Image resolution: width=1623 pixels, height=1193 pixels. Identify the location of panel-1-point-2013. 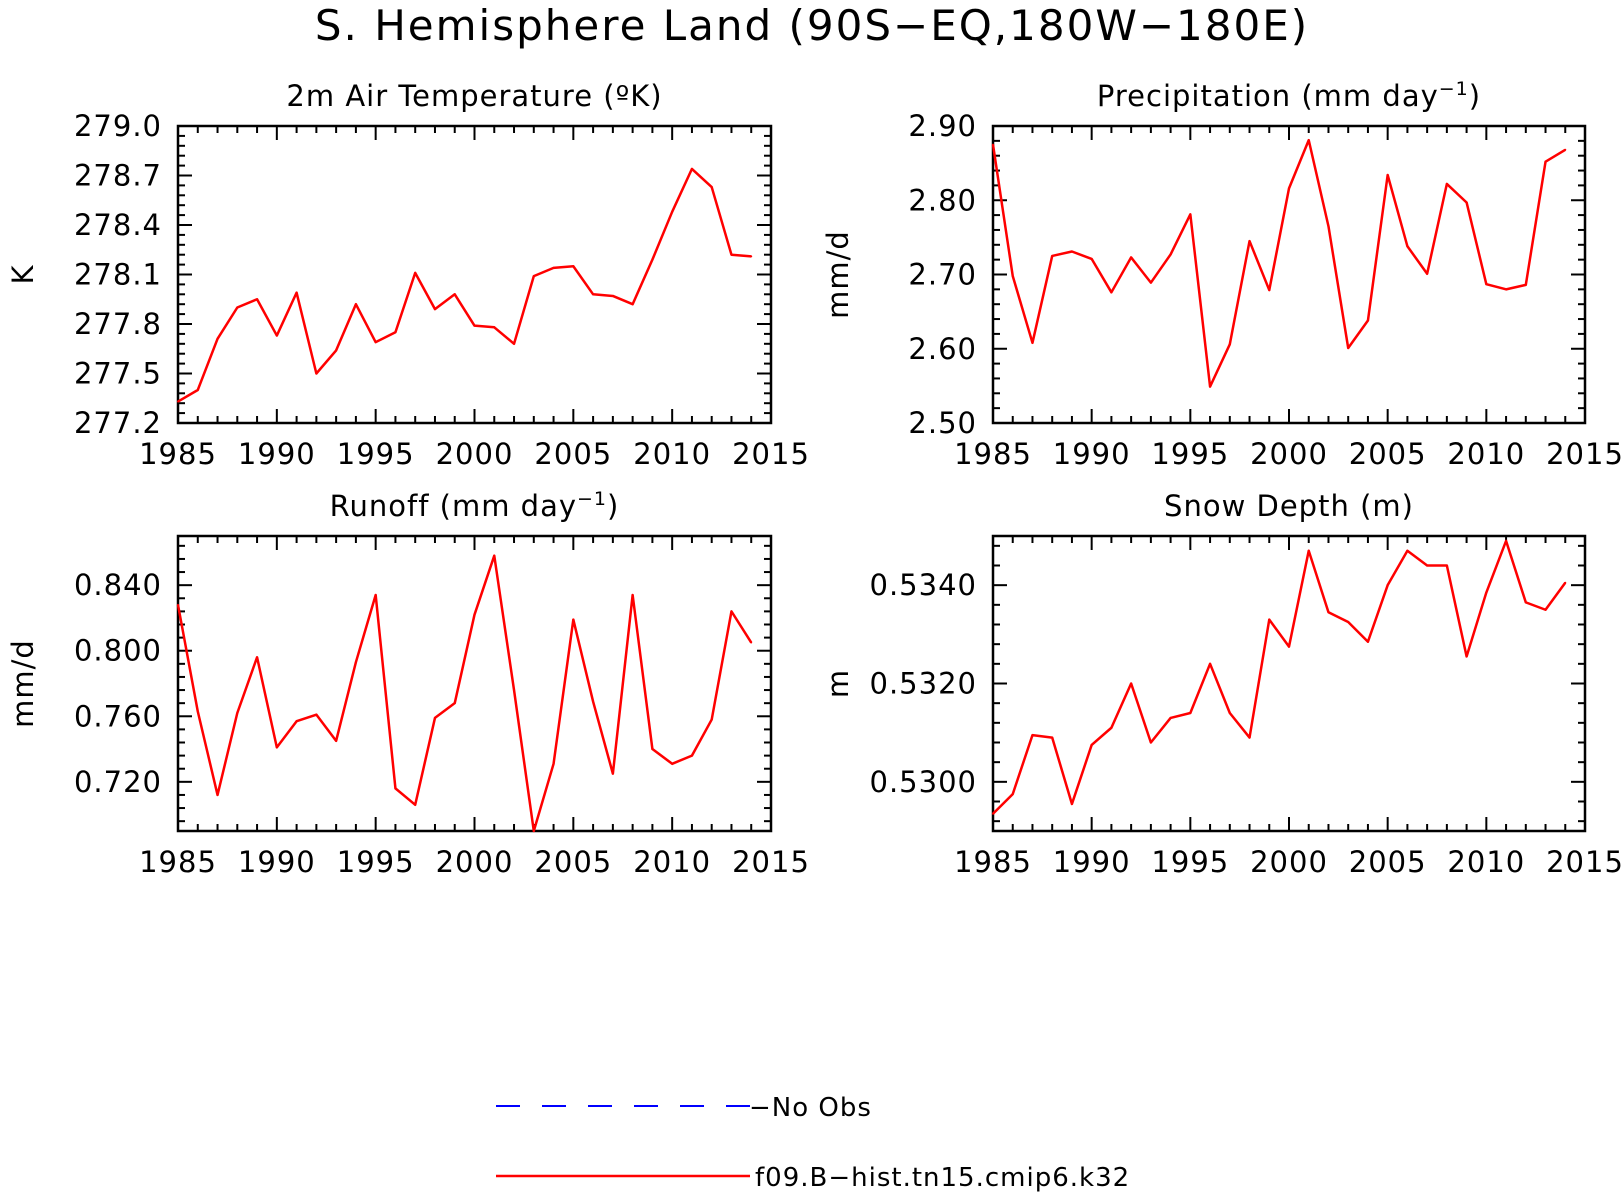
(731, 254).